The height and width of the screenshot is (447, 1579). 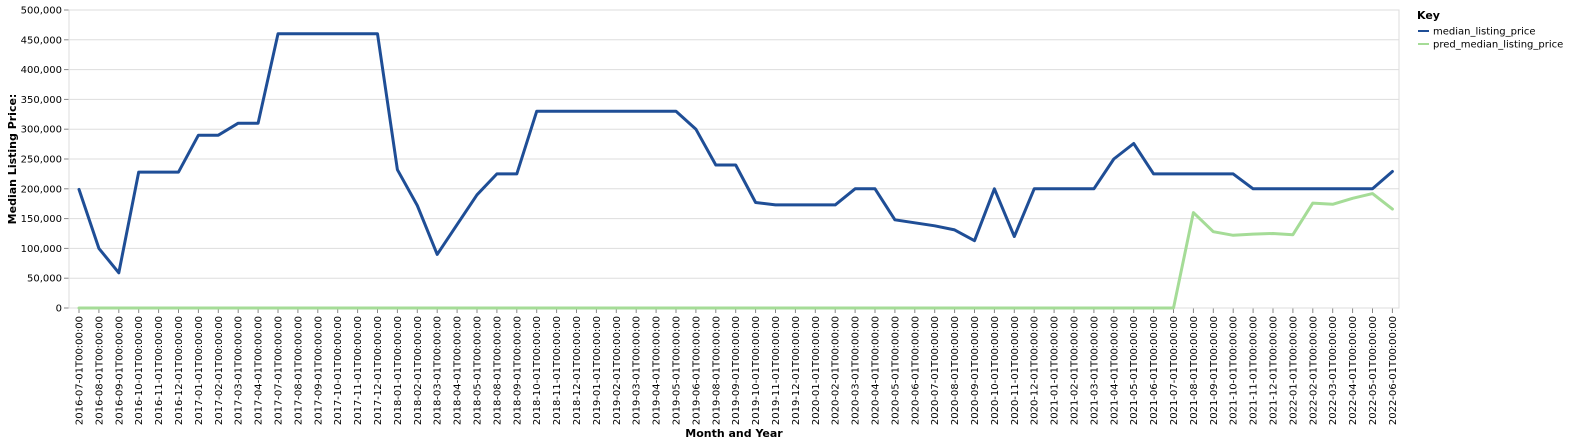 What do you see at coordinates (816, 370) in the screenshot?
I see `x-tick-label: 2020-01-01T00:00:00` at bounding box center [816, 370].